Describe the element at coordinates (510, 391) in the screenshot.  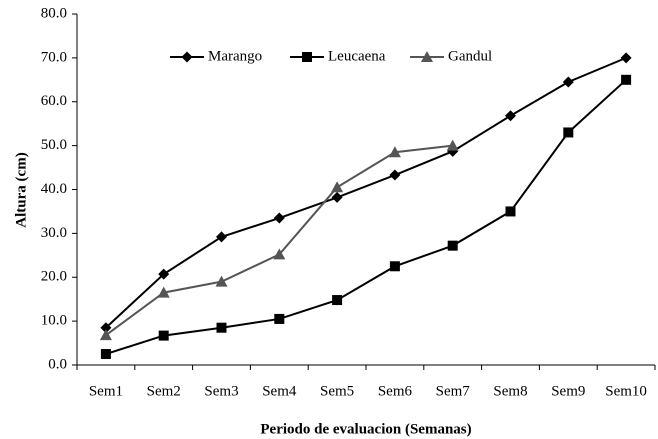
I see `x-tick-label: Sem8` at that location.